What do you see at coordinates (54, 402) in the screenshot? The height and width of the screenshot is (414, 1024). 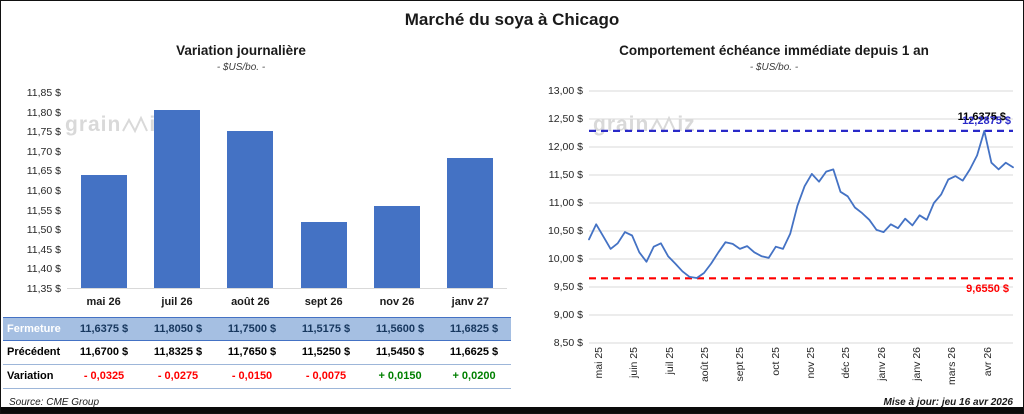 I see `source-note: Source: CME Group` at bounding box center [54, 402].